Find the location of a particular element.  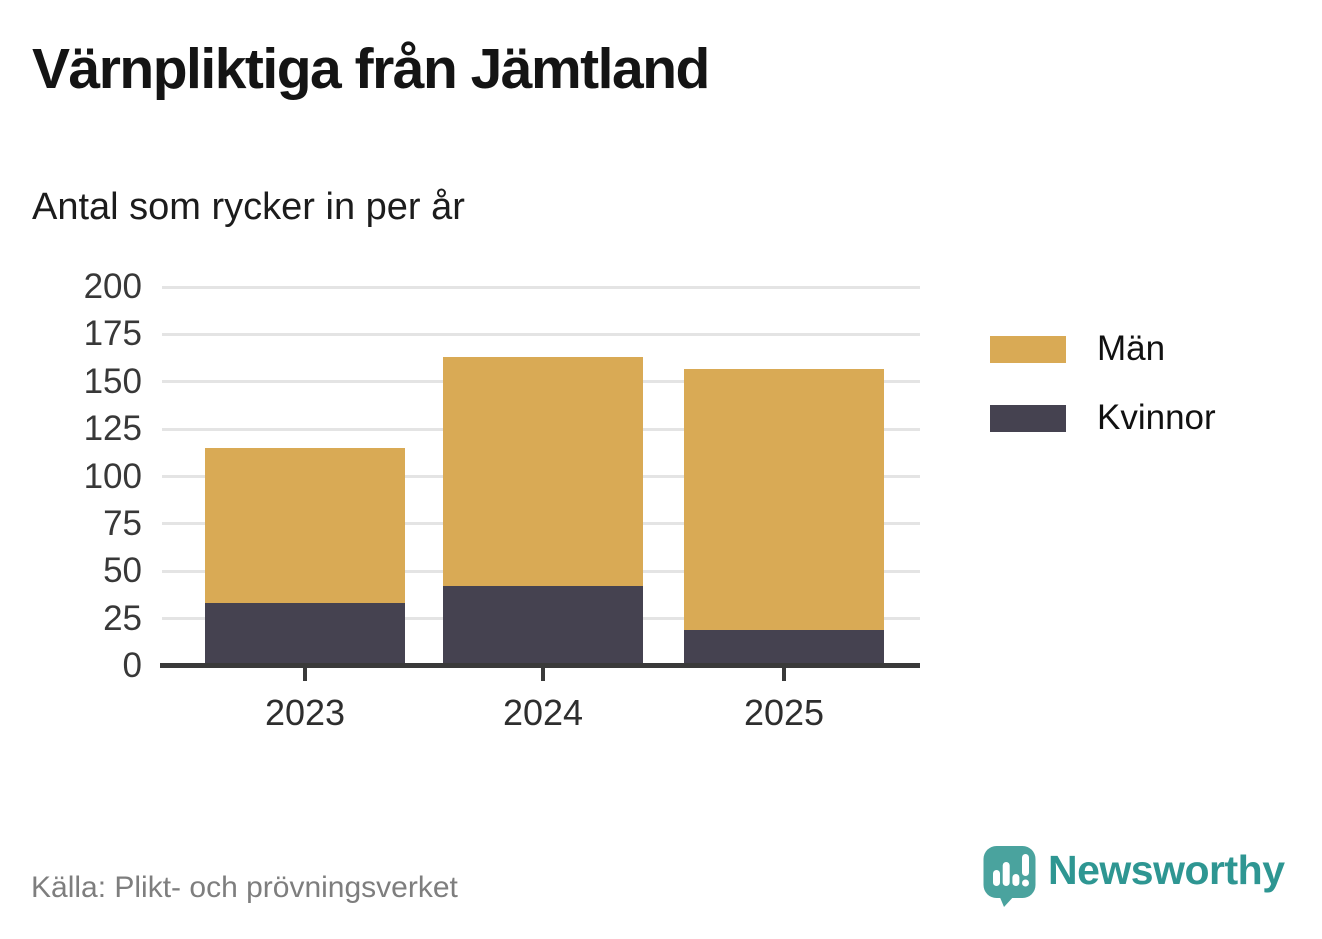

brand-logo: Newsworthy is located at coordinates (1134, 879).